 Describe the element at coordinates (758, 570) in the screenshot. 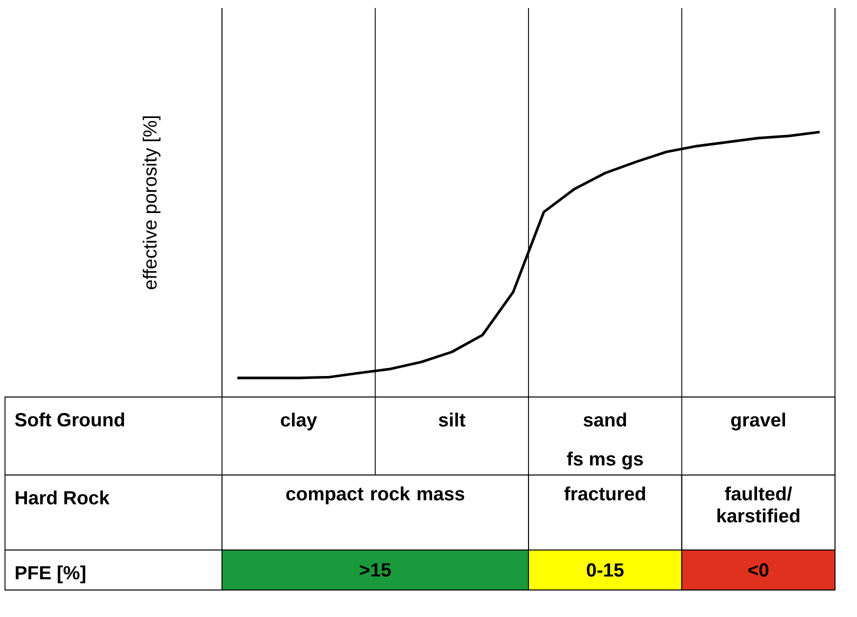

I see `text: <0` at that location.